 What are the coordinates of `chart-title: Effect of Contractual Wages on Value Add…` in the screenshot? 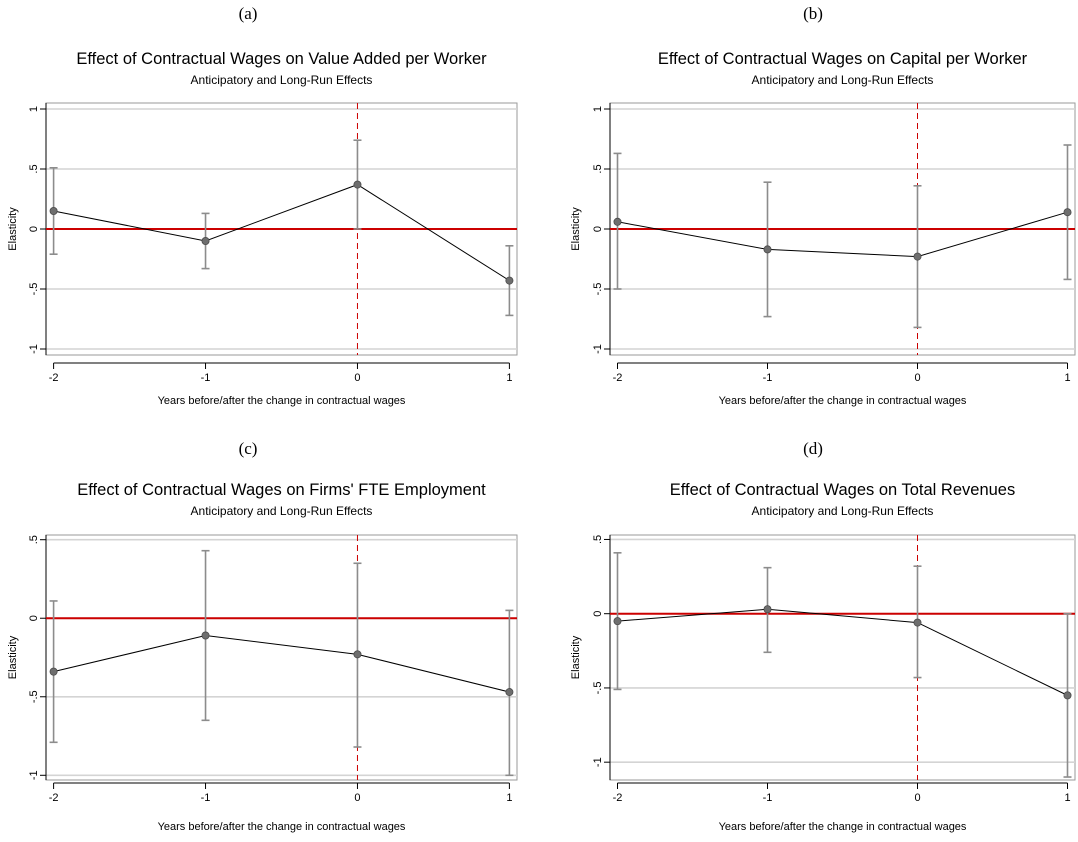 It's located at (281, 59).